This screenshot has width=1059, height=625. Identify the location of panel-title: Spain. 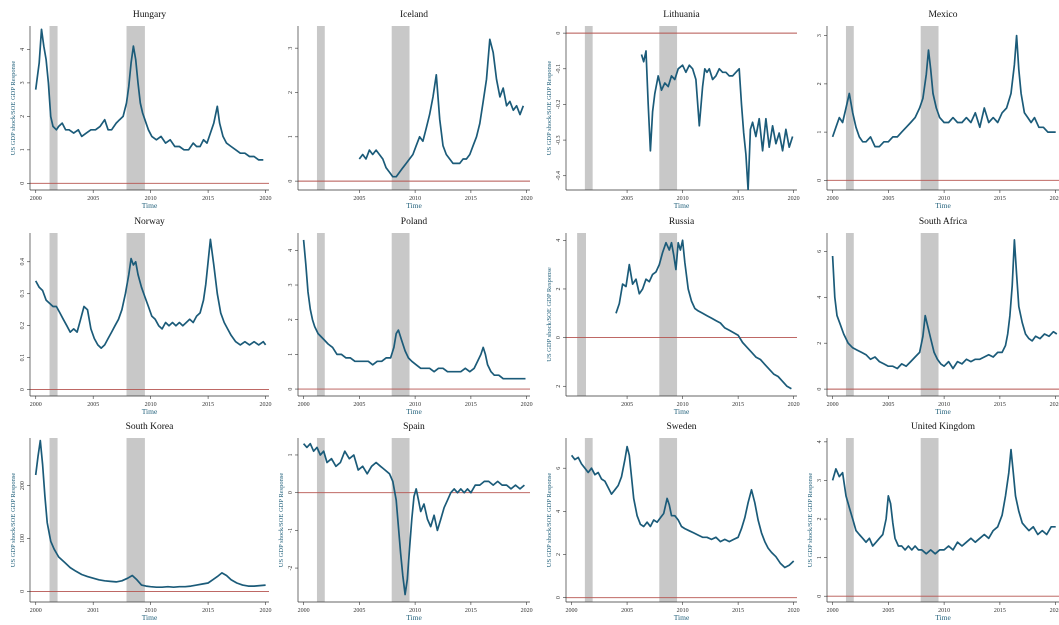
(414, 427).